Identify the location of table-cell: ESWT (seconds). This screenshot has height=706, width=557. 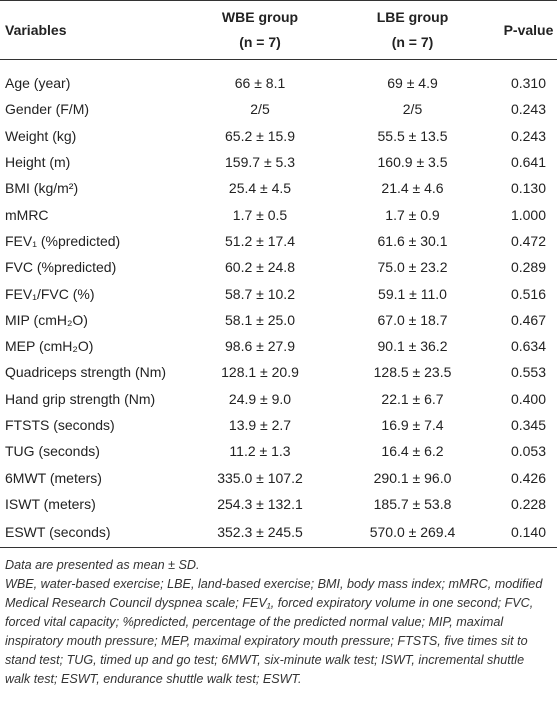
(58, 532).